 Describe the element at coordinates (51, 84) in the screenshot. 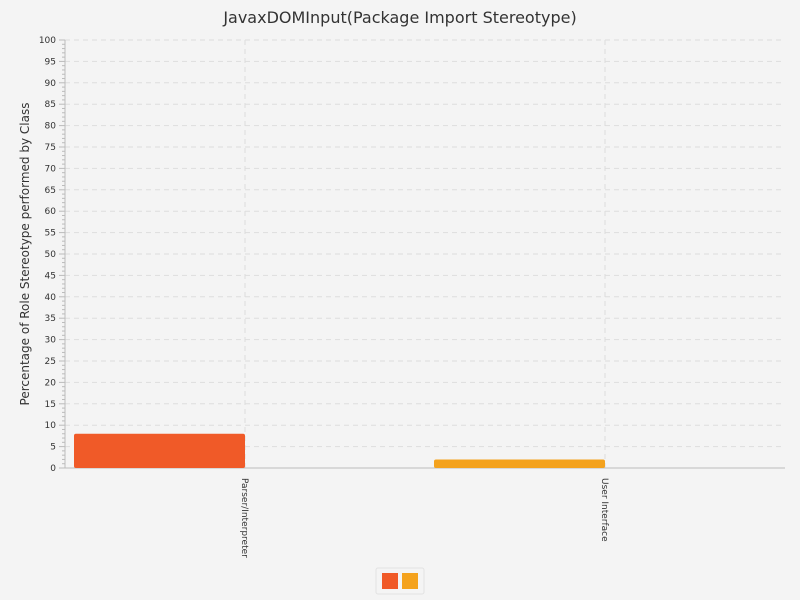

I see `y-tick-label: 90` at that location.